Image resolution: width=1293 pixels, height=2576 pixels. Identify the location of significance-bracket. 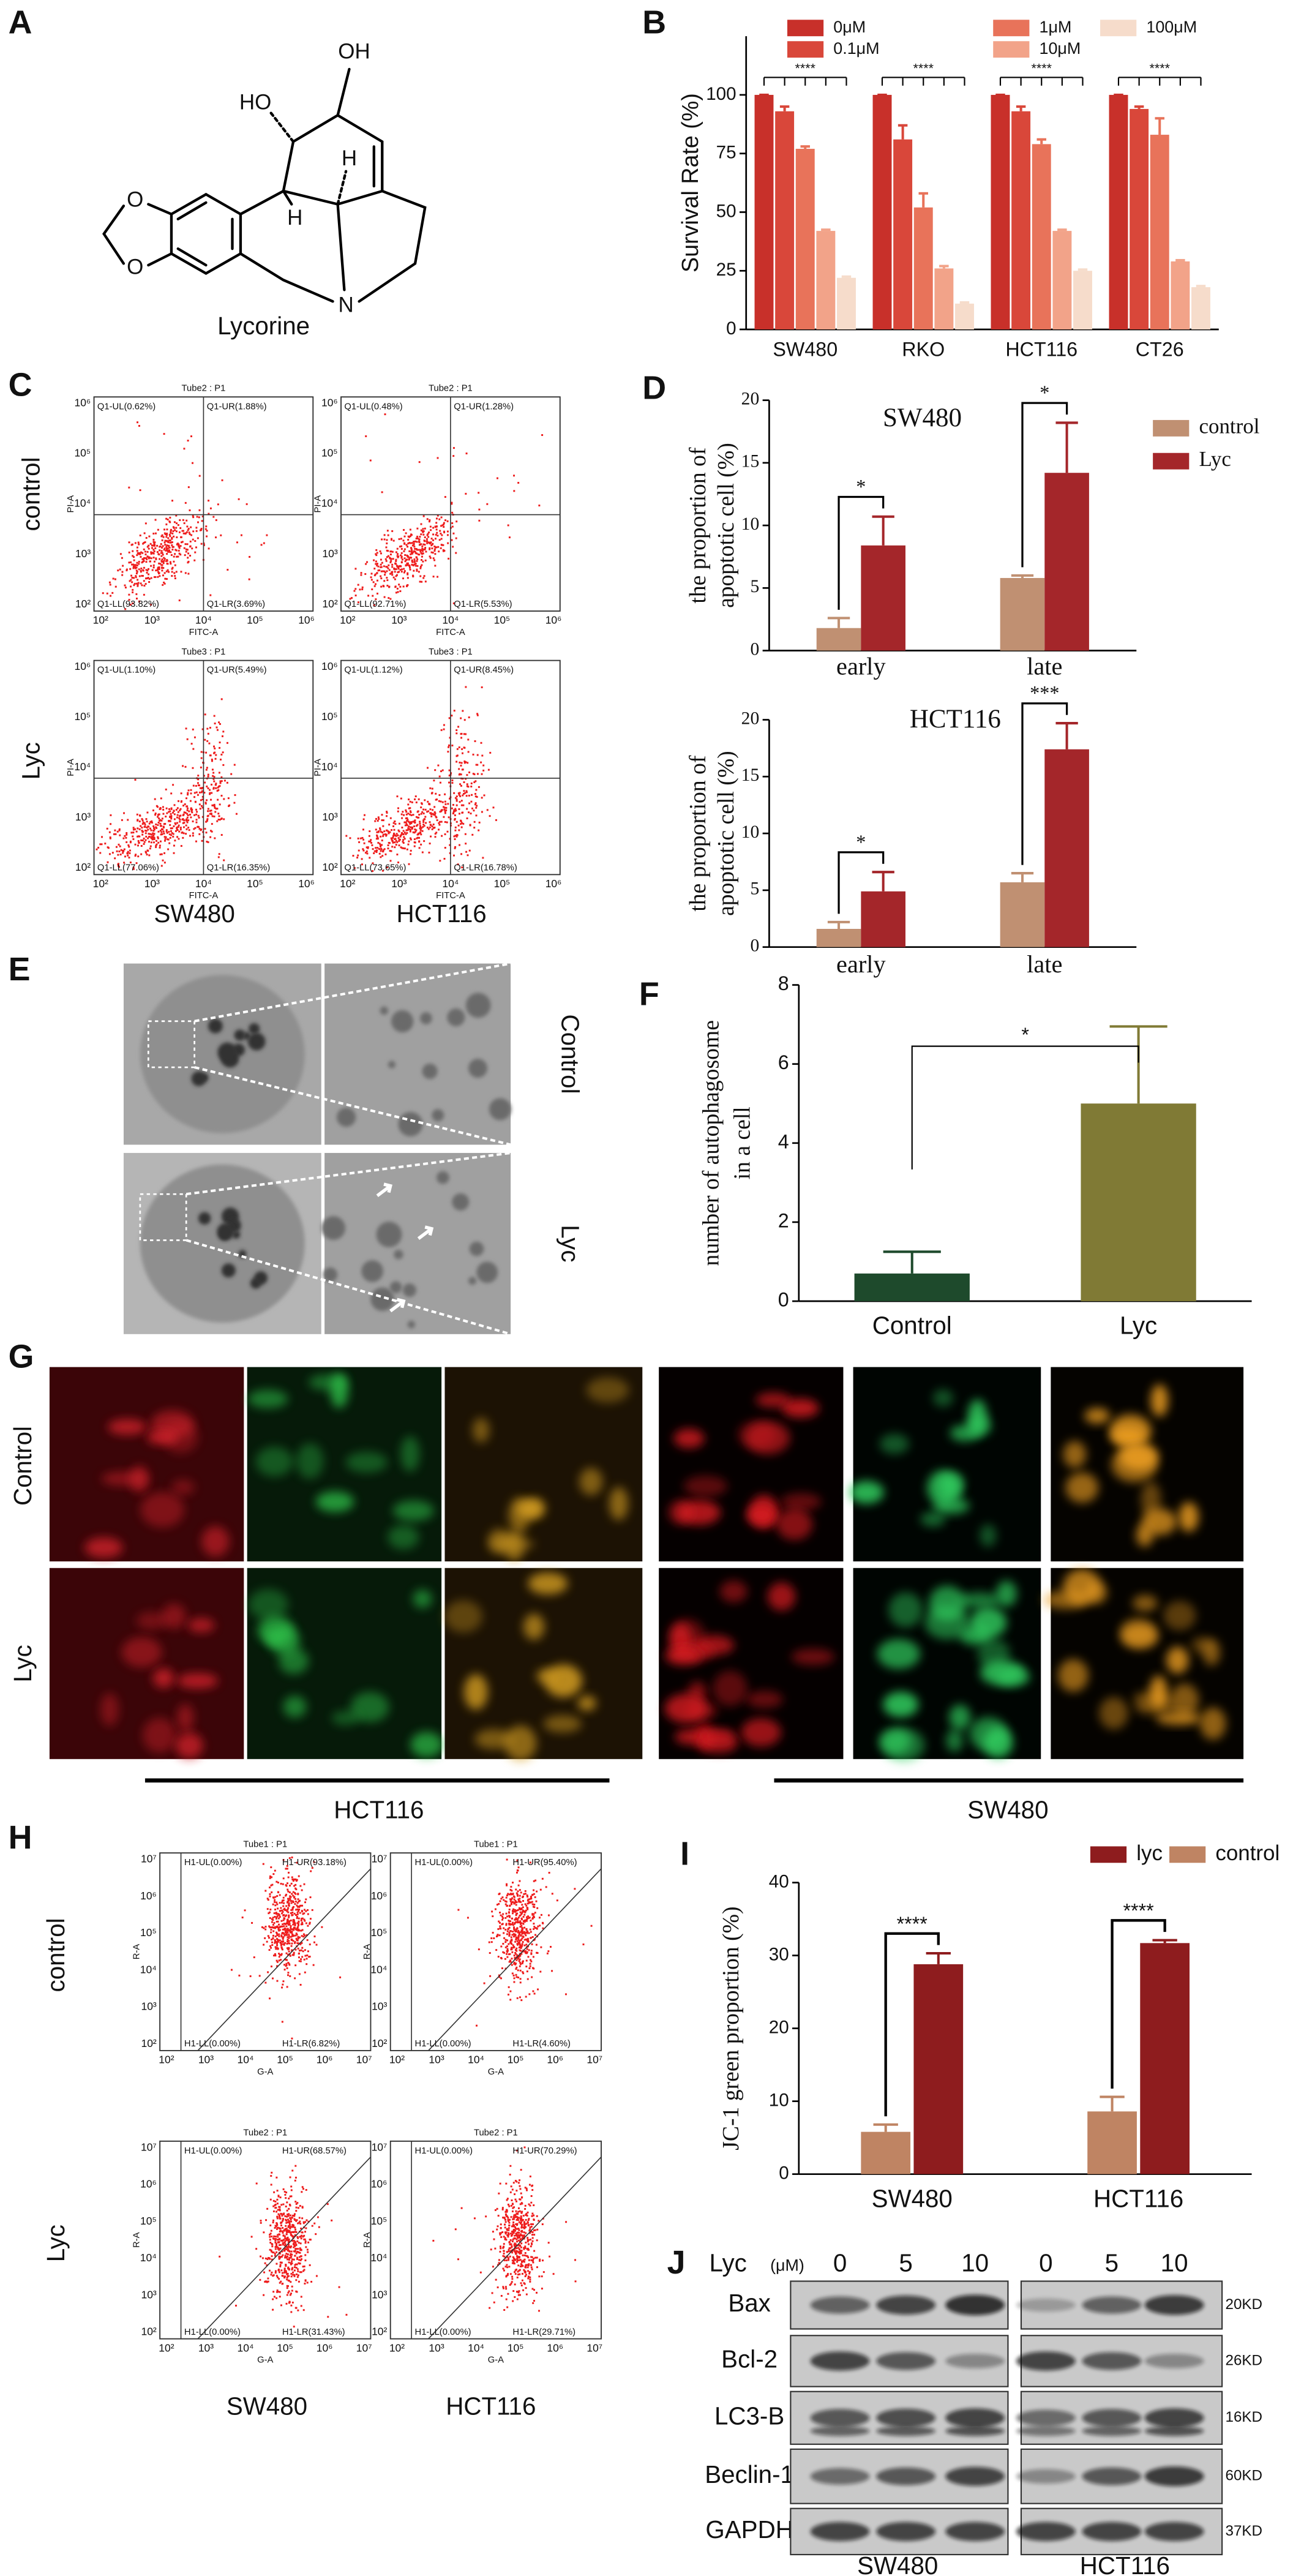
(1044, 485).